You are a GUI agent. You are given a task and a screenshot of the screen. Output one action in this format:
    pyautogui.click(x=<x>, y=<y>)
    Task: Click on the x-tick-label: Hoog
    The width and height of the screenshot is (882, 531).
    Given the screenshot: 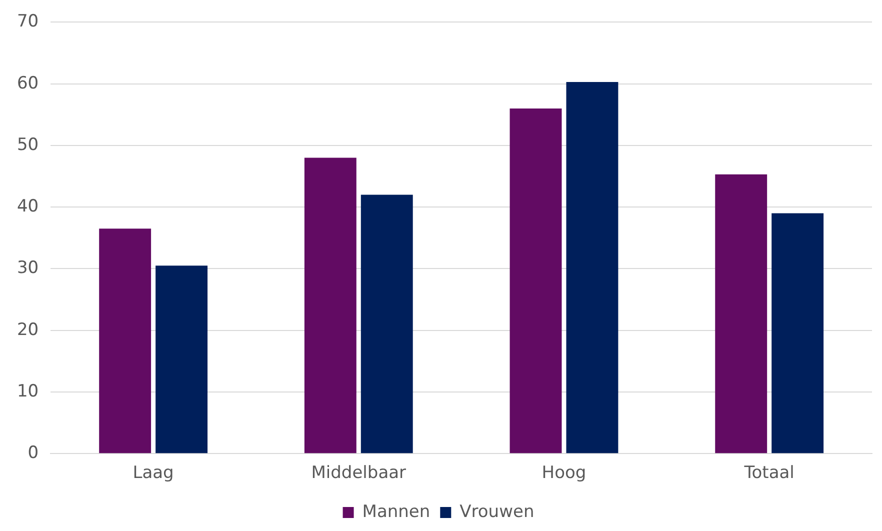 What is the action you would take?
    pyautogui.click(x=564, y=473)
    